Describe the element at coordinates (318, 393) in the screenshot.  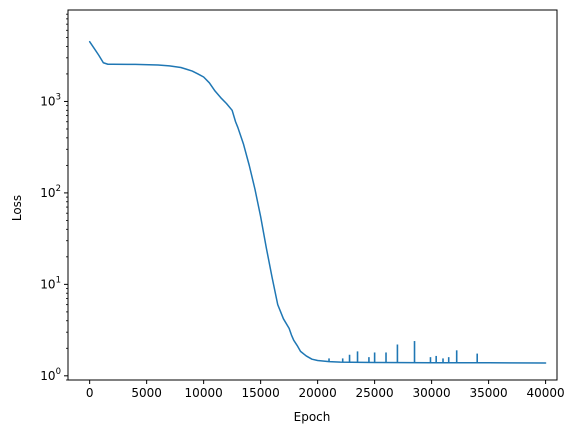
I see `x-tick-label: 20000` at that location.